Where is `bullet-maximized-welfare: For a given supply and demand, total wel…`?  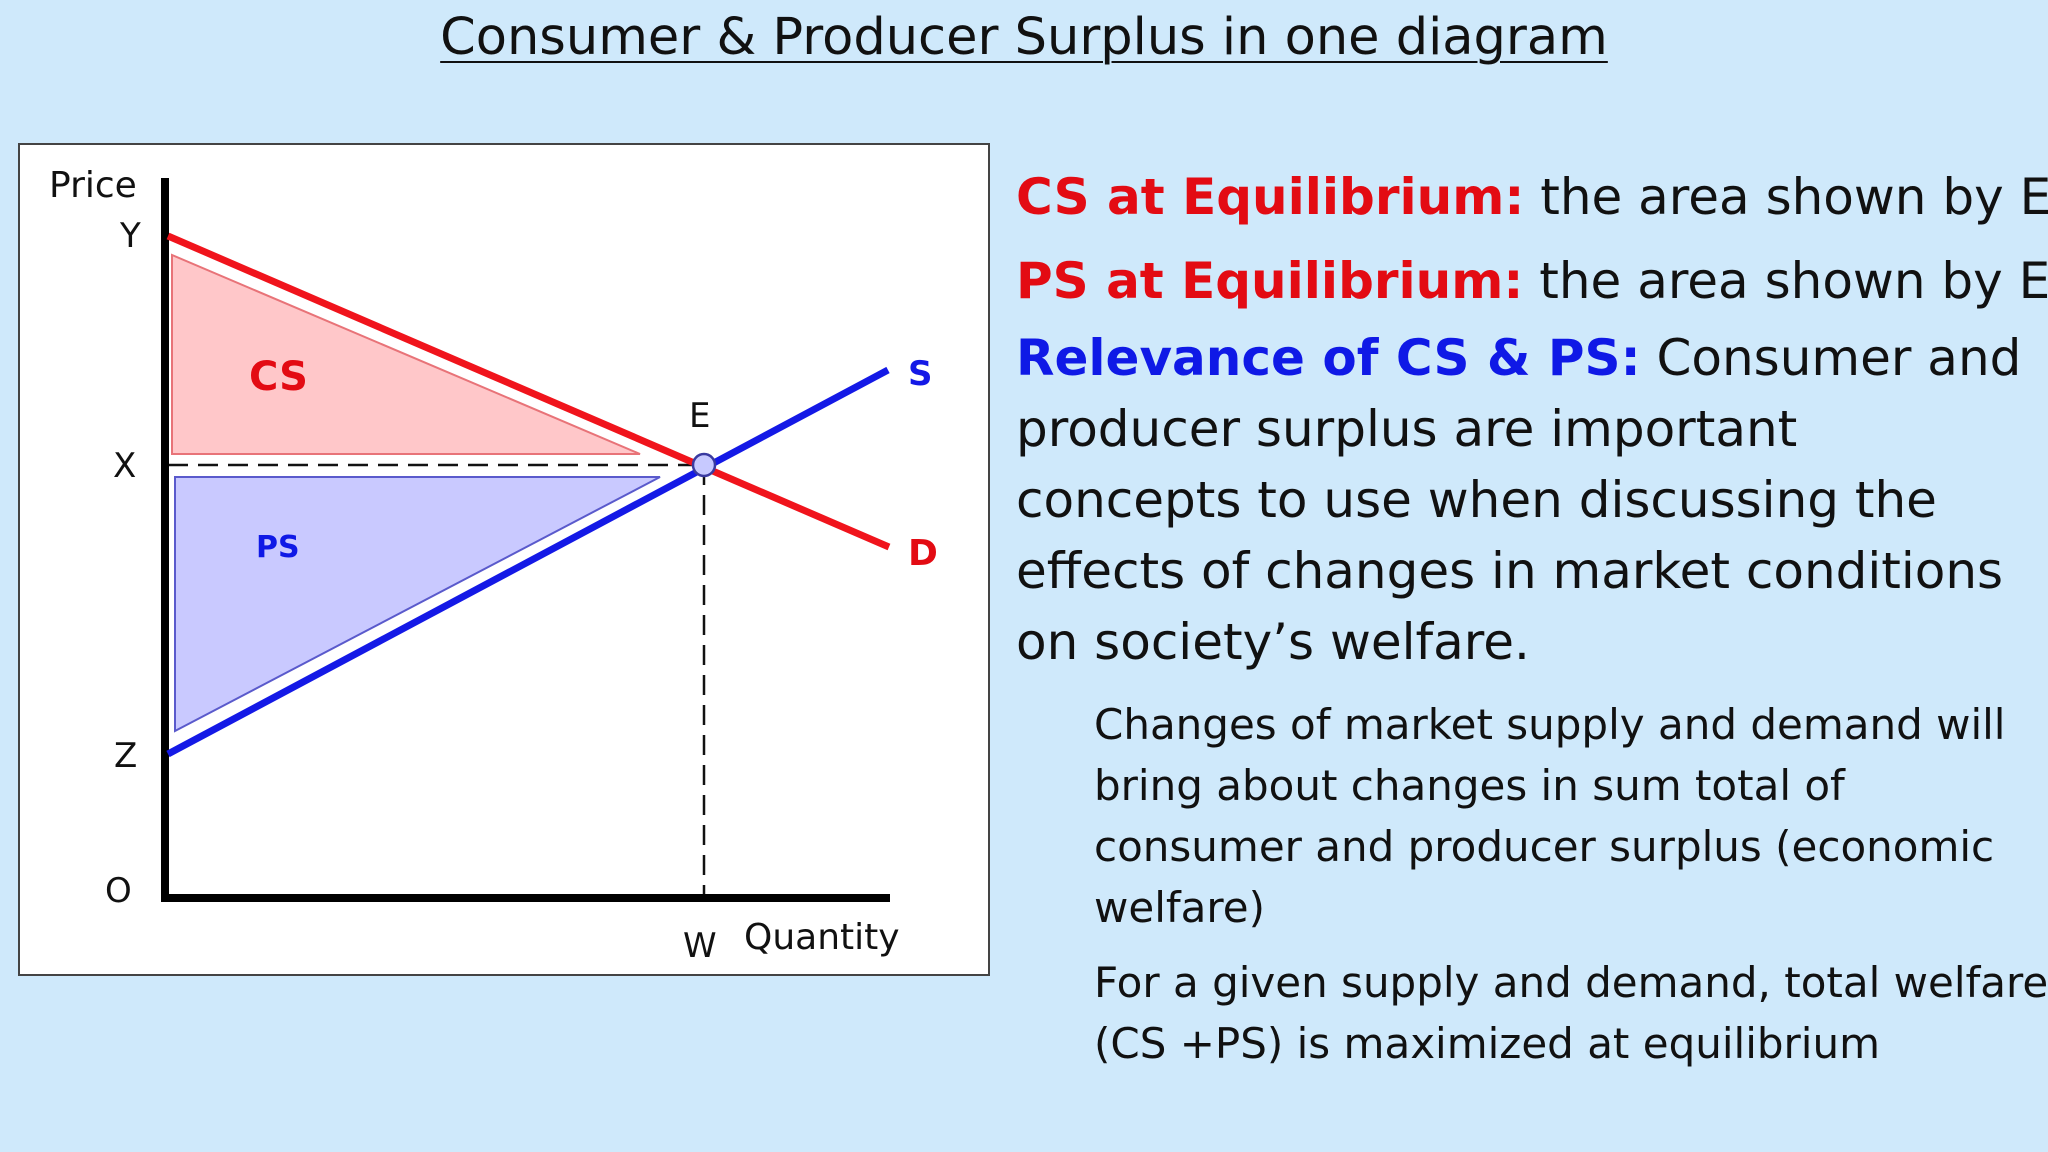
bullet-maximized-welfare: For a given supply and demand, total wel… is located at coordinates (1571, 1013).